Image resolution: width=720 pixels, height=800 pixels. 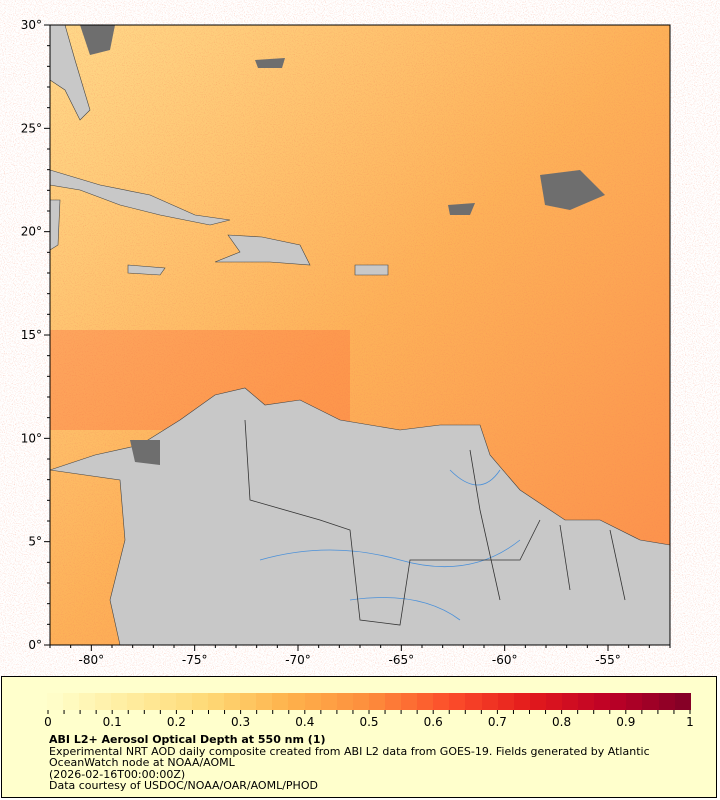 What do you see at coordinates (390, 545) in the screenshot?
I see `rivers` at bounding box center [390, 545].